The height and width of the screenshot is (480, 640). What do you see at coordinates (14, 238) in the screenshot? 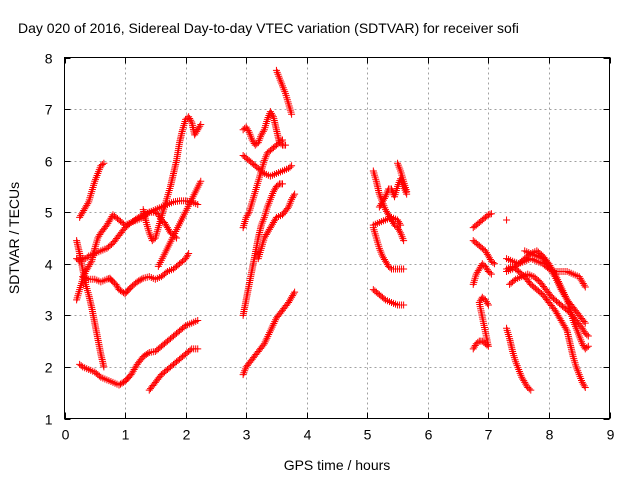
I see `y-axis-label: SDTVAR / TECUs` at bounding box center [14, 238].